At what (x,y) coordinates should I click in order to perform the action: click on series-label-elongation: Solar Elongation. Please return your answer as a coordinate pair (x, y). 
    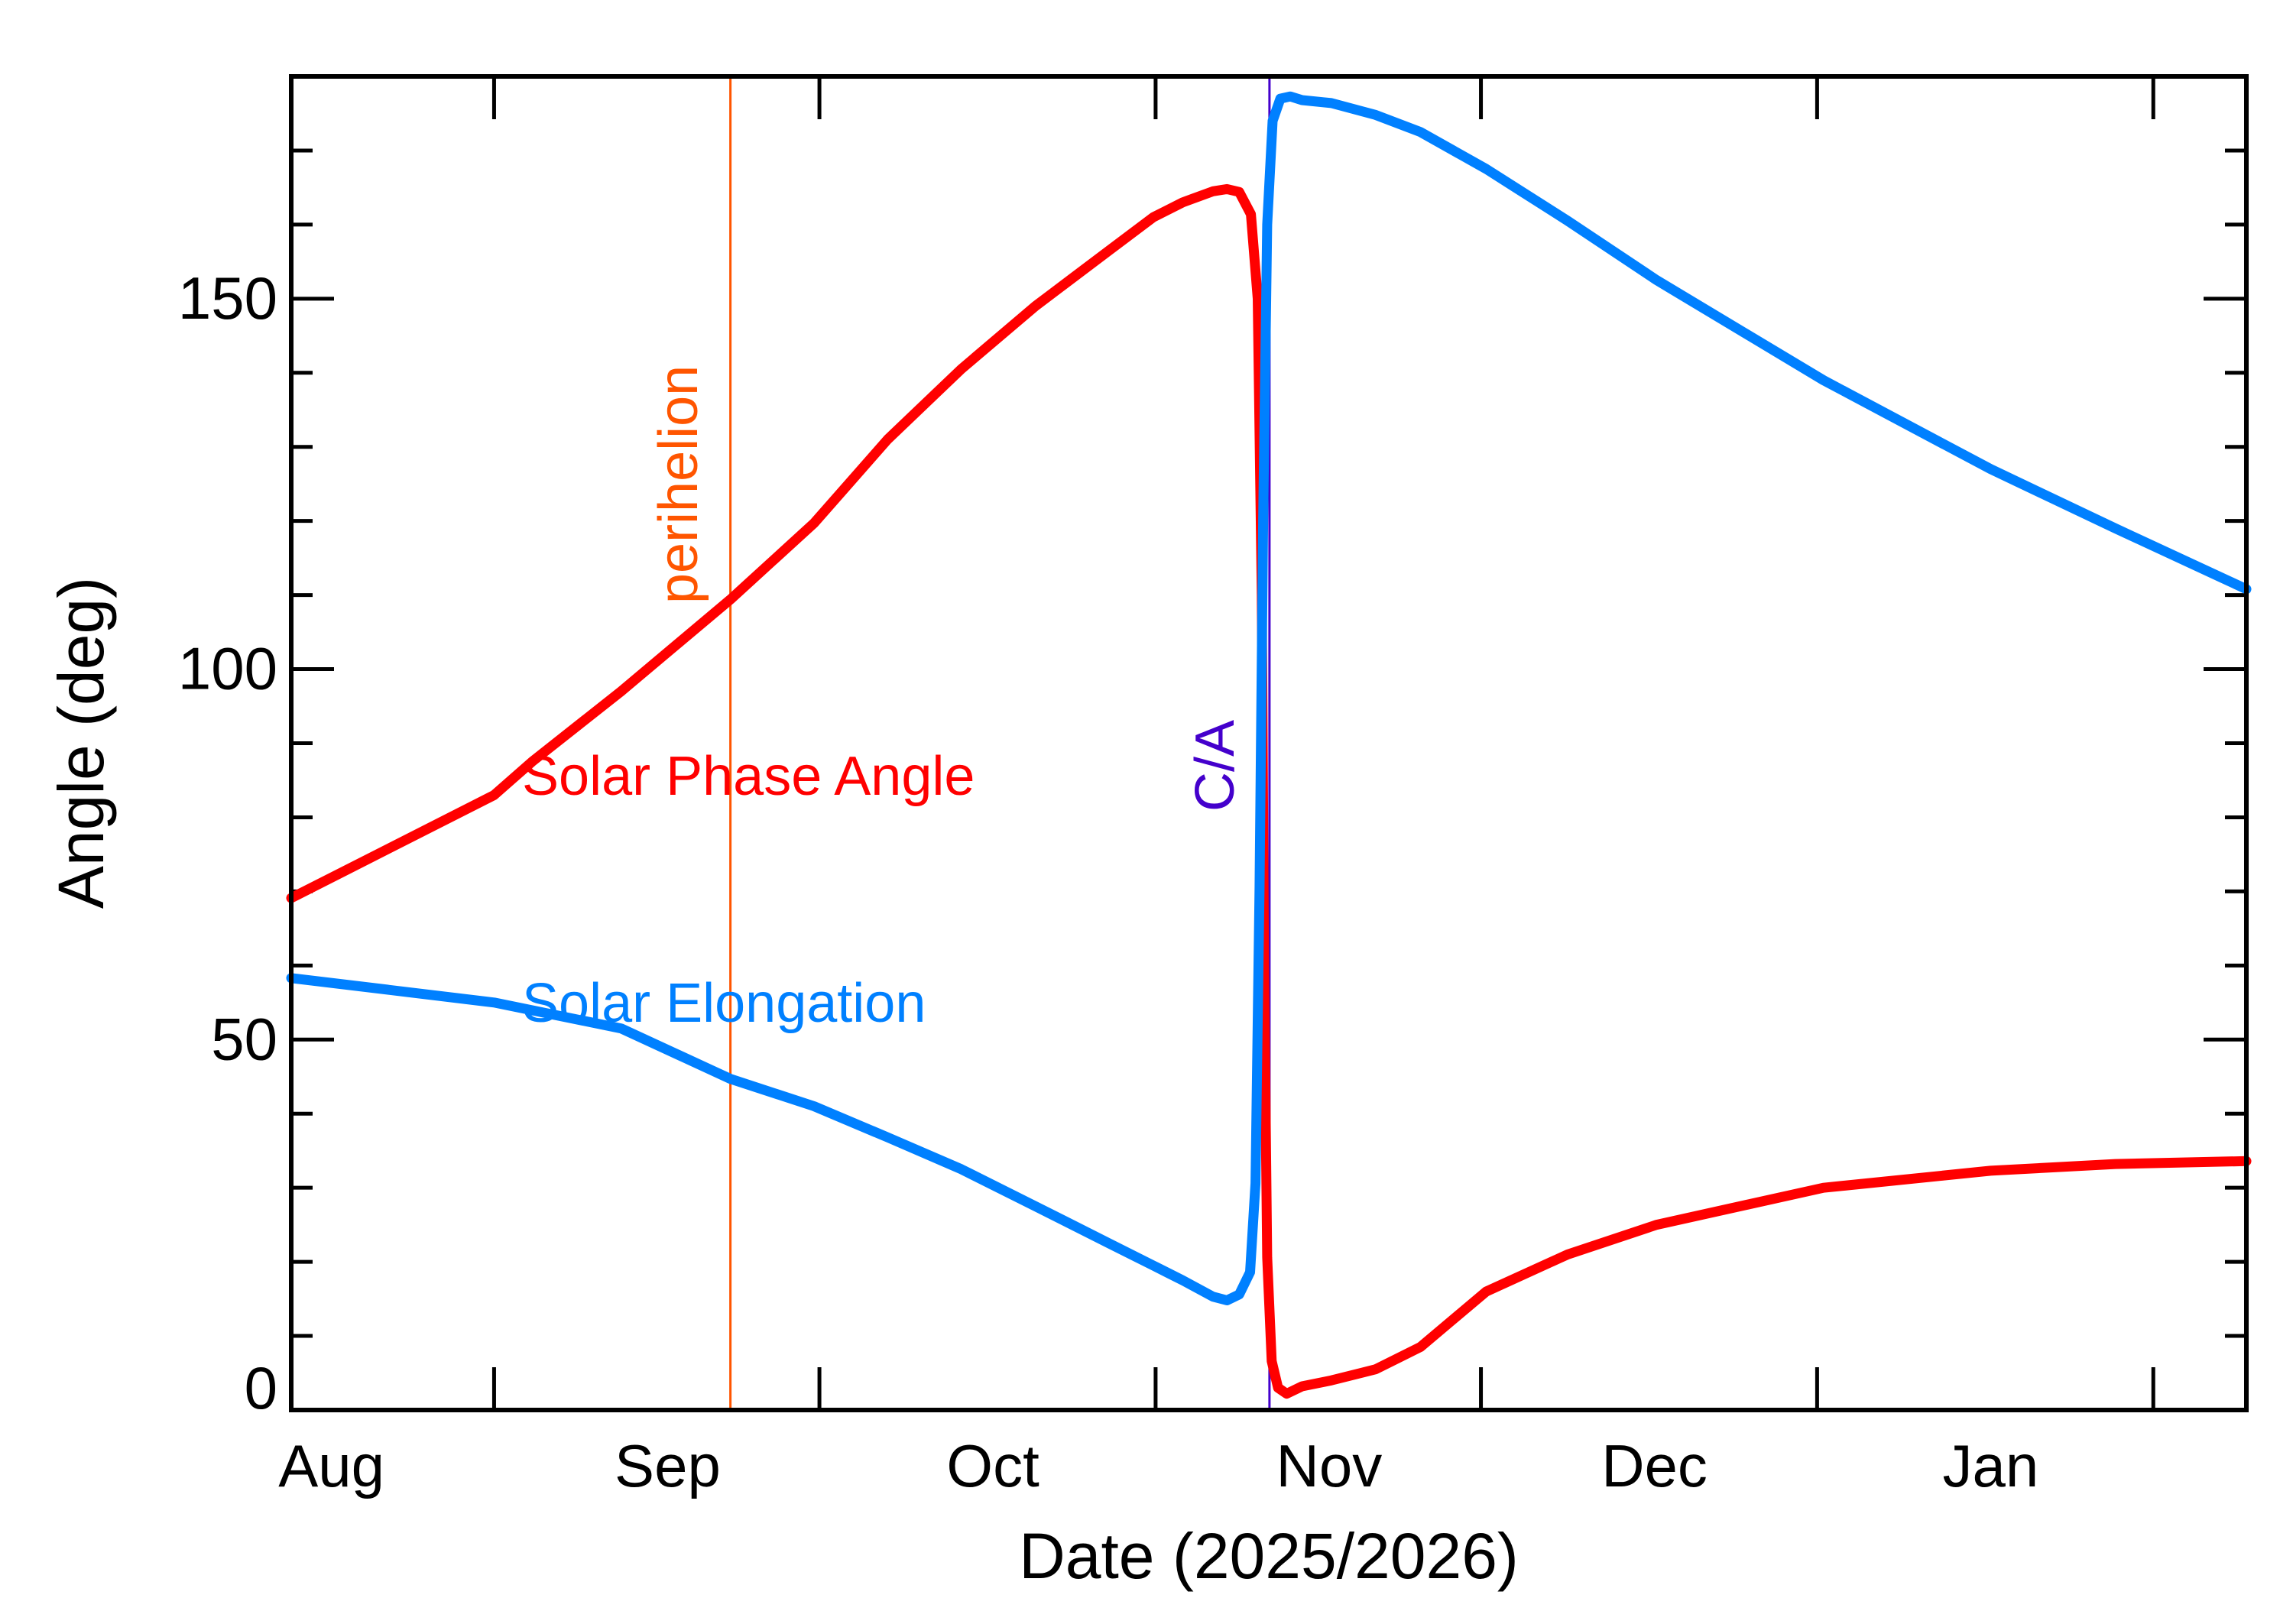
    Looking at the image, I should click on (724, 1003).